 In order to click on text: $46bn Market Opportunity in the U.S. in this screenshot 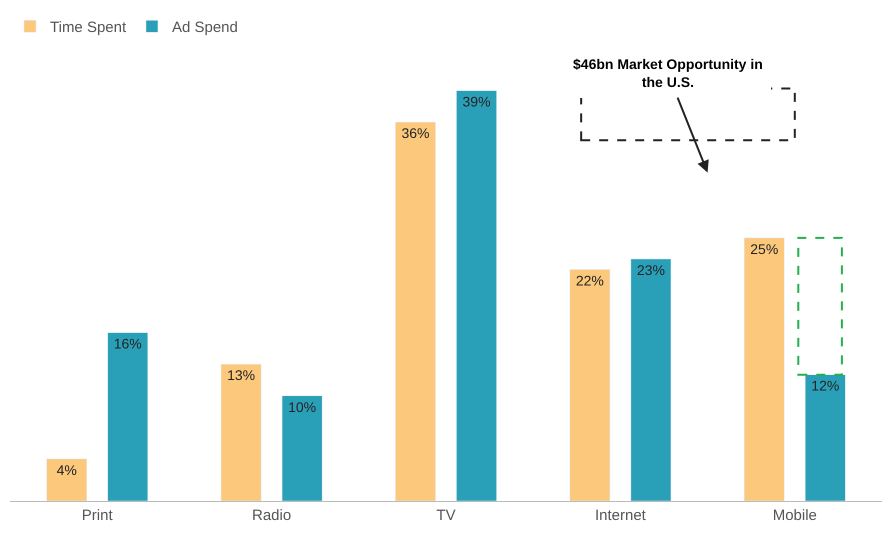, I will do `click(668, 73)`.